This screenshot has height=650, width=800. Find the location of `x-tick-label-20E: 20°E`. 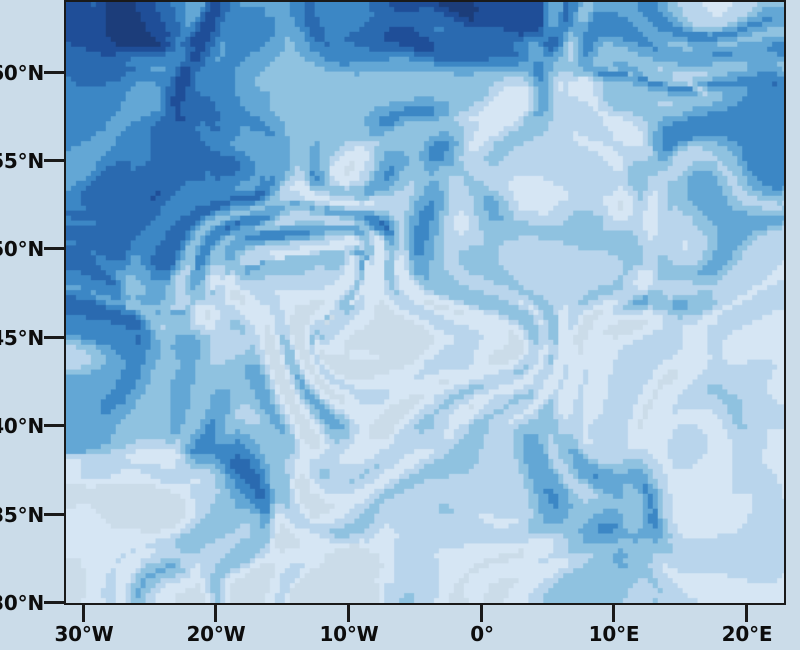

x-tick-label-20E: 20°E is located at coordinates (747, 634).